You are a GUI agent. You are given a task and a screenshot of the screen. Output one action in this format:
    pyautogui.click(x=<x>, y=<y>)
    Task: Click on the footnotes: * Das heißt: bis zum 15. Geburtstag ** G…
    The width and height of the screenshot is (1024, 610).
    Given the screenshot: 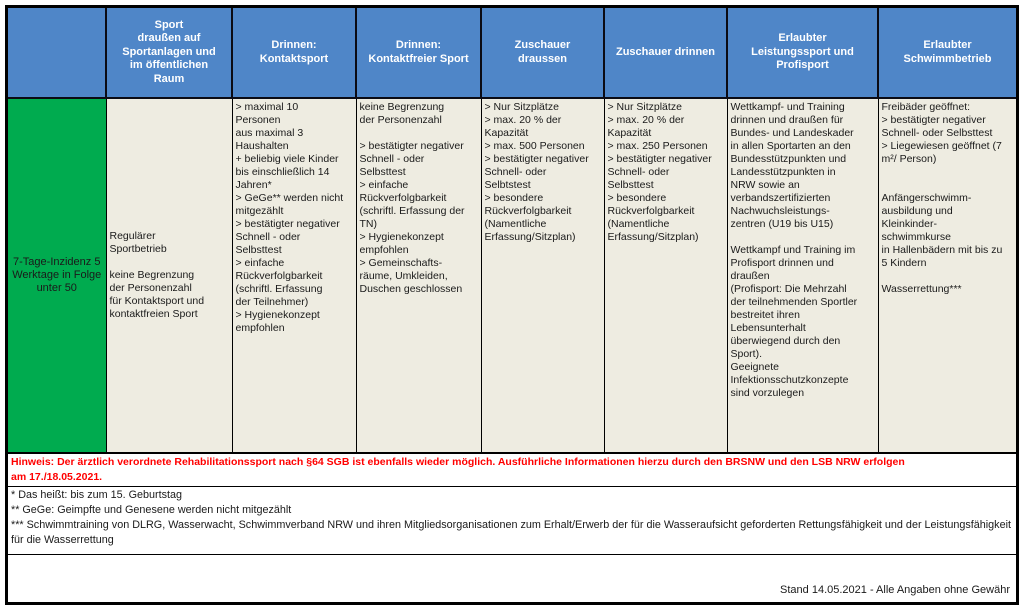 What is the action you would take?
    pyautogui.click(x=512, y=521)
    